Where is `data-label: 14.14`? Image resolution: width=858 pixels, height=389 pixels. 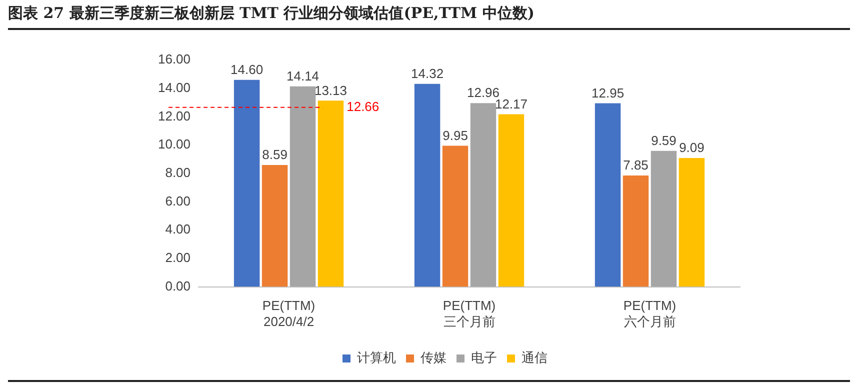 data-label: 14.14 is located at coordinates (303, 76).